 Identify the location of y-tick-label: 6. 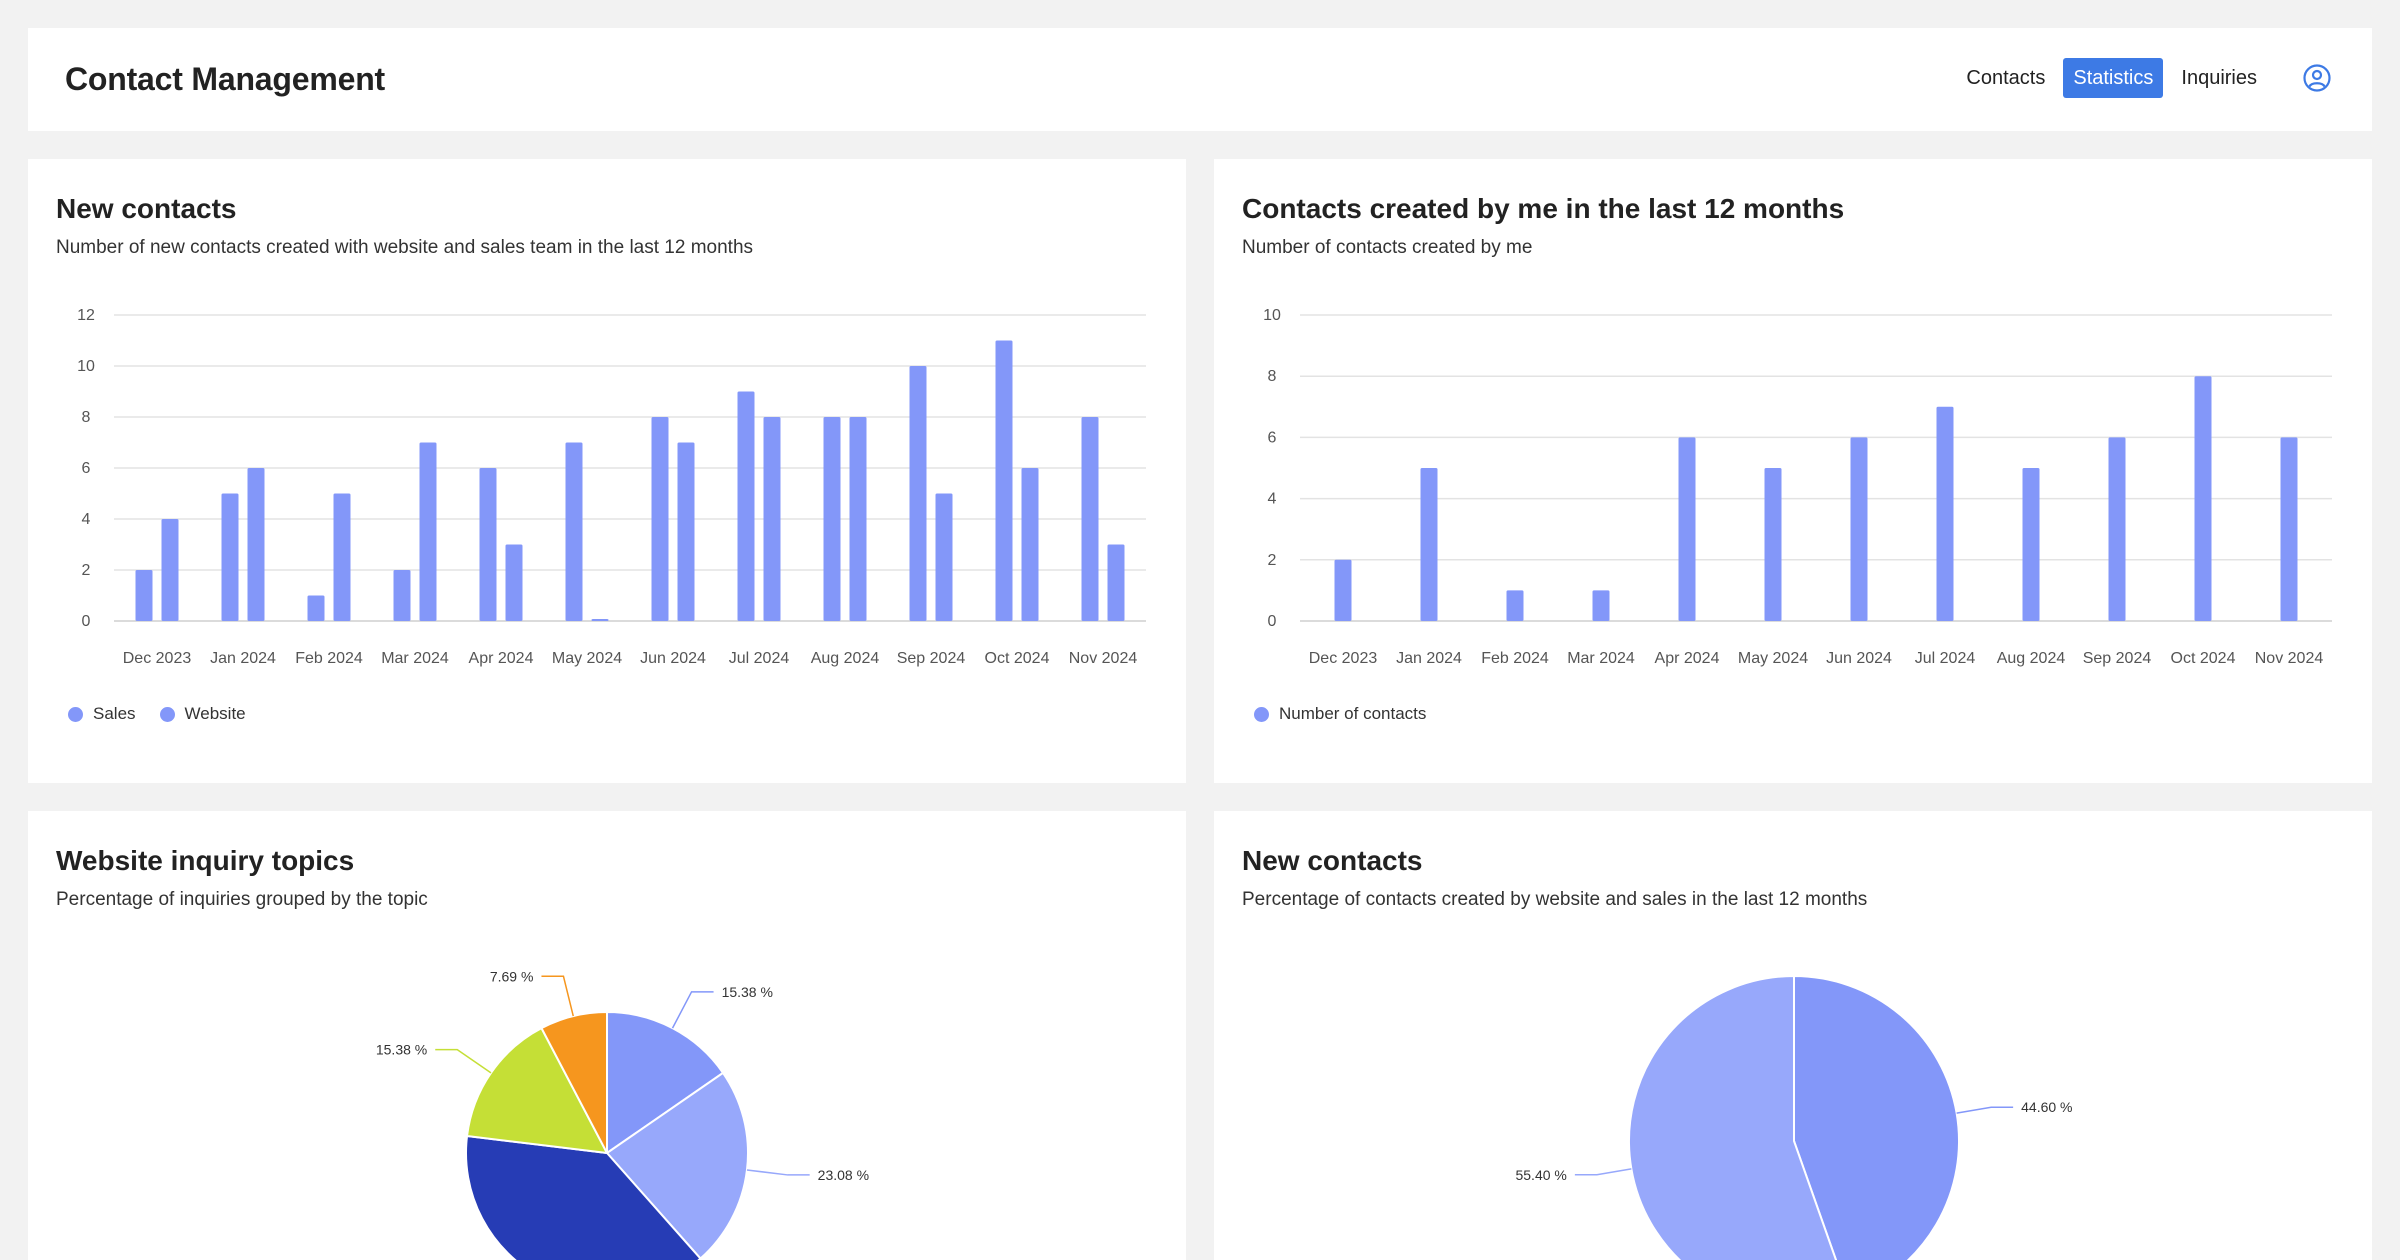
(86, 468).